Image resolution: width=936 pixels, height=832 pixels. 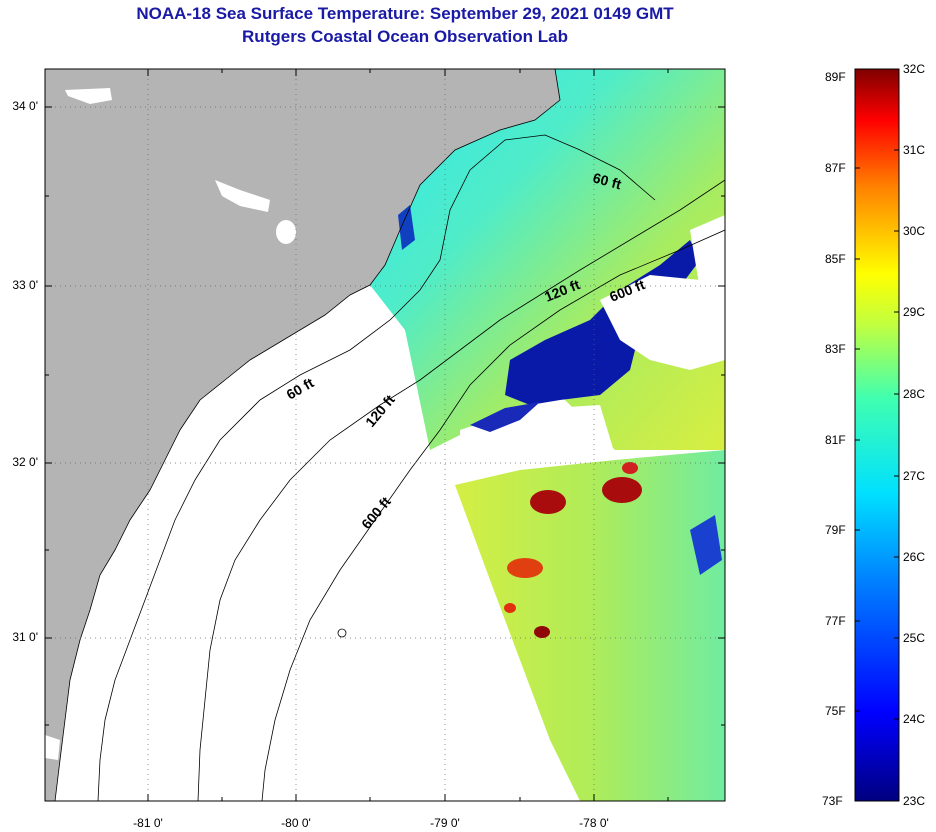 I want to click on lat-label: 34 0', so click(x=25, y=106).